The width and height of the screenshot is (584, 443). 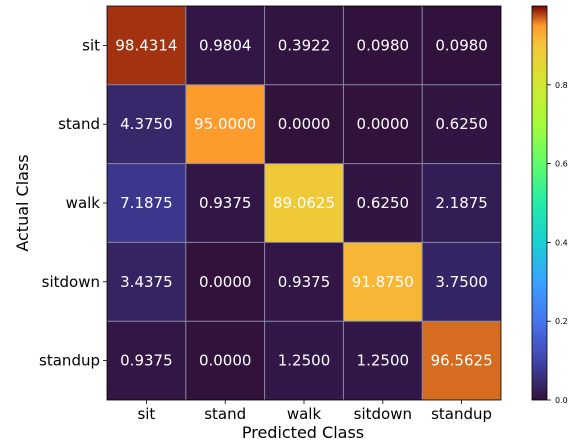 I want to click on colorbar-ticks: 0.0 0.2 0.4 0.6 0.8, so click(x=557, y=243).